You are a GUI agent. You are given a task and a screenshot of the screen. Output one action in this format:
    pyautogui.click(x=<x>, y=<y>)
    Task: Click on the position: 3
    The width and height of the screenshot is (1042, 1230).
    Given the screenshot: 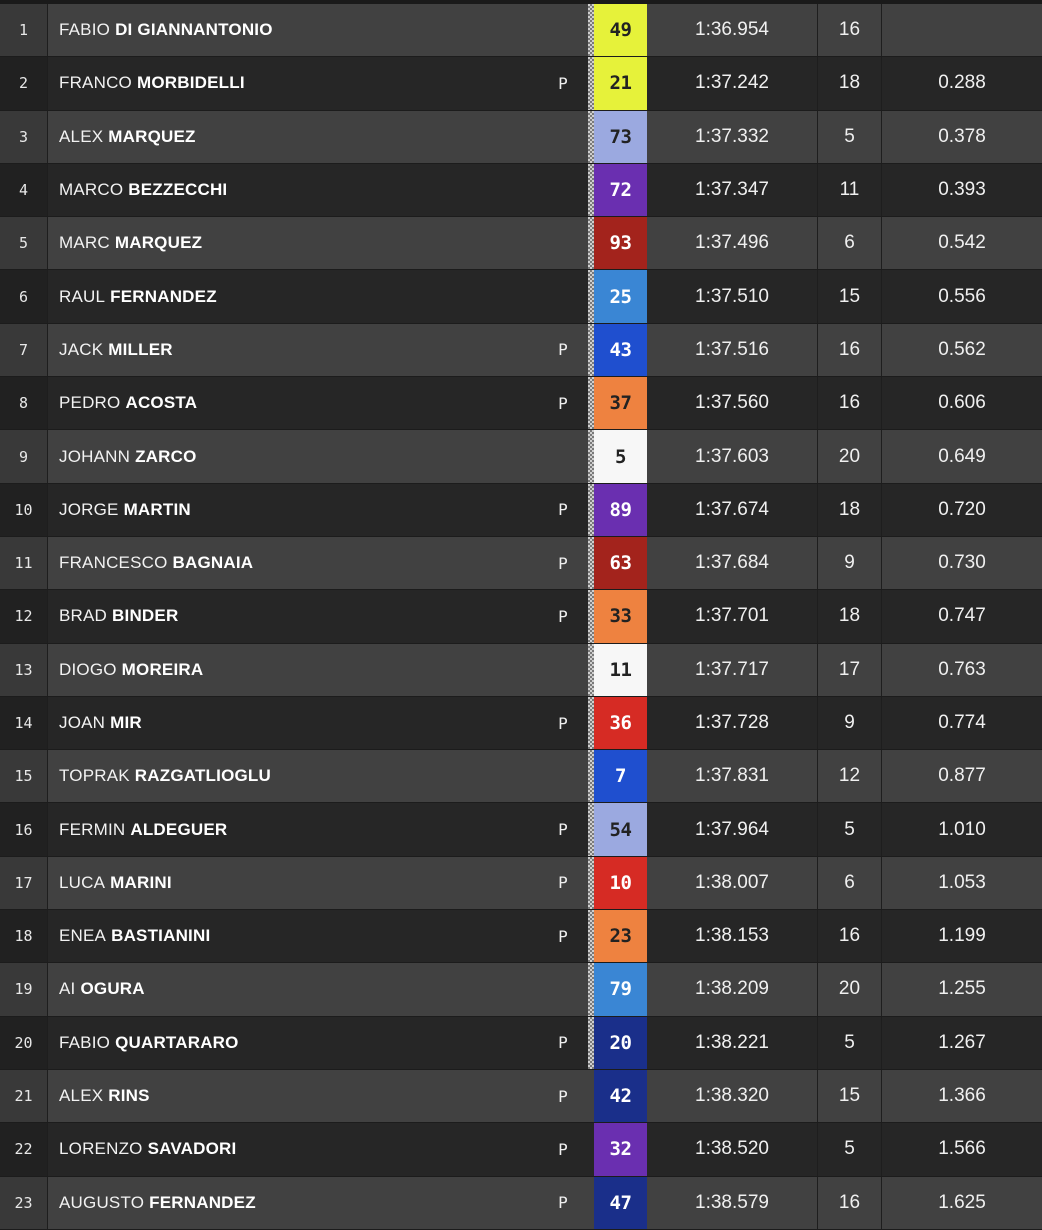 What is the action you would take?
    pyautogui.click(x=24, y=136)
    